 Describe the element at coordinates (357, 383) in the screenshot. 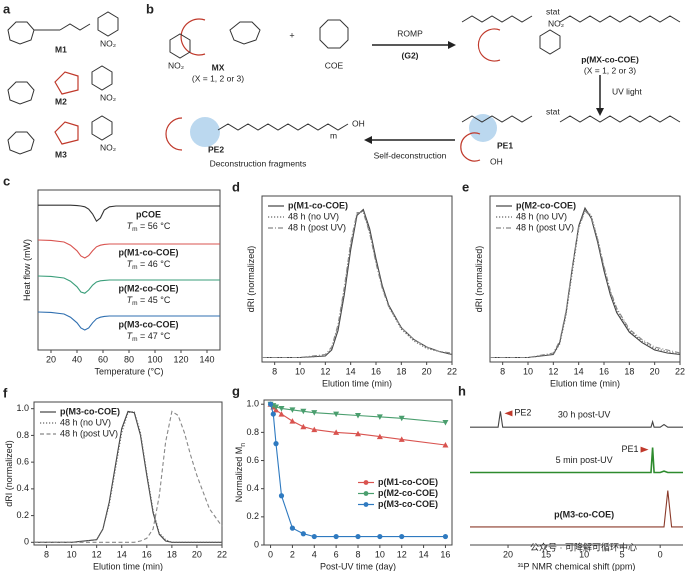

I see `x-axis-label: Elution time (min)` at that location.